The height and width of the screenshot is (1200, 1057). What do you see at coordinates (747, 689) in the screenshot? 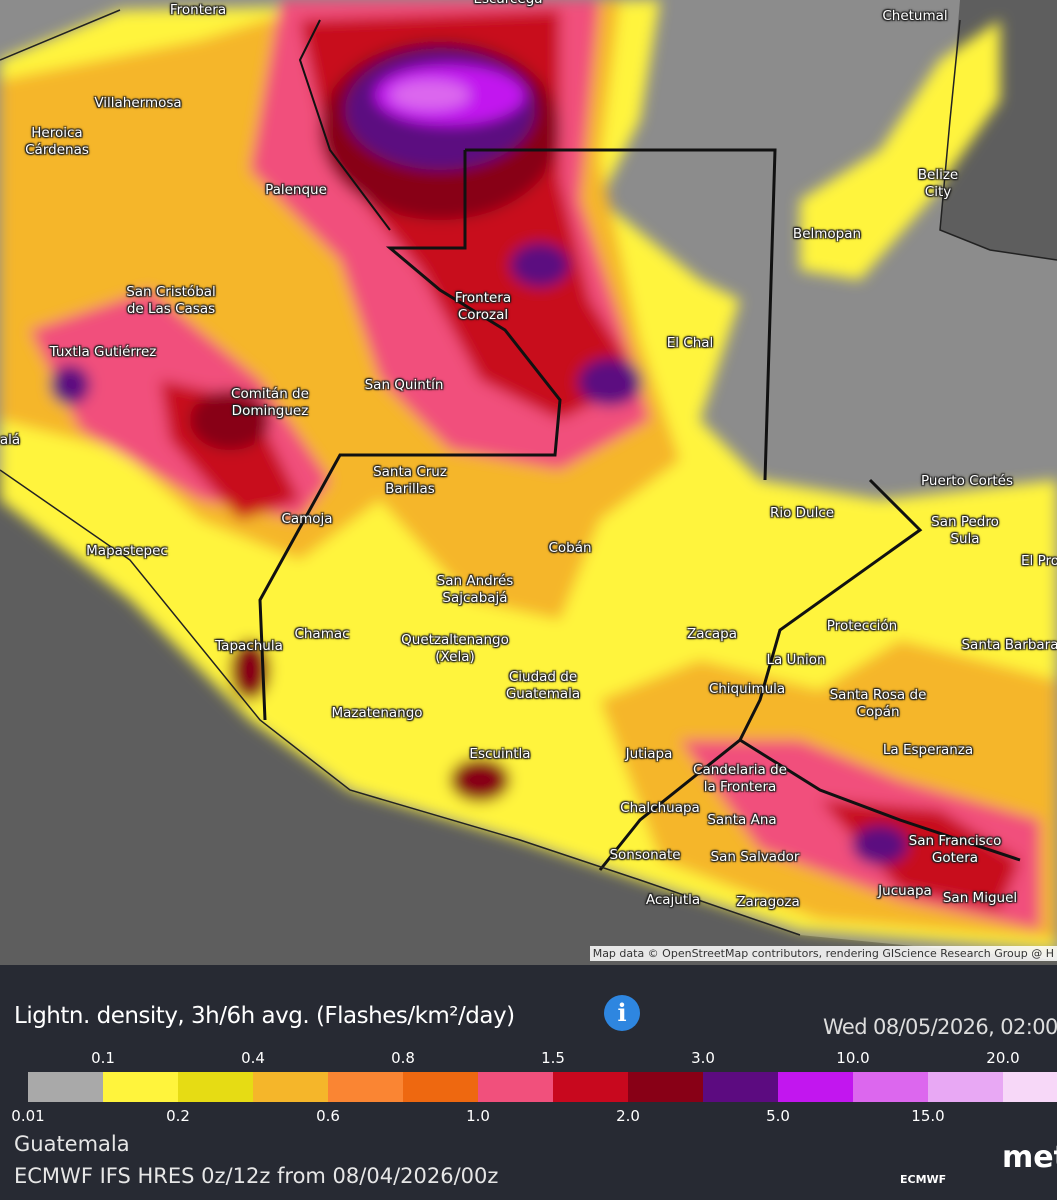
I see `place-label: Chiquimula` at bounding box center [747, 689].